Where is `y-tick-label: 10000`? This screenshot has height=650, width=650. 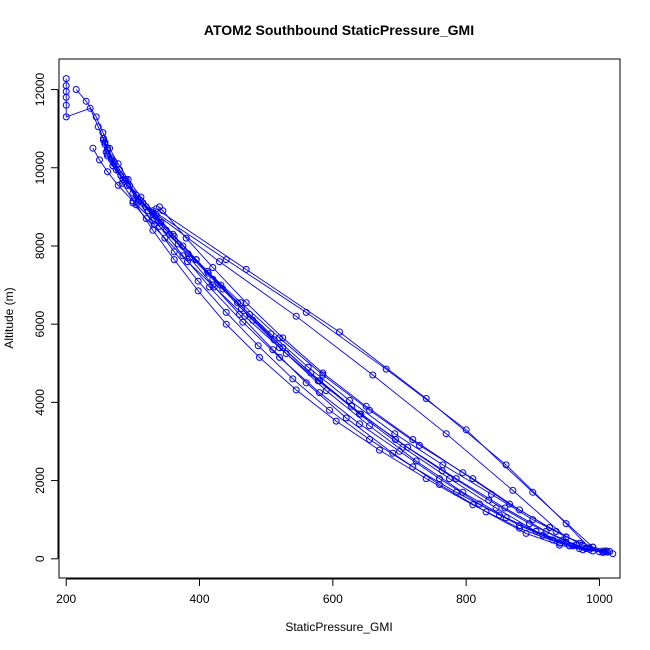 y-tick-label: 10000 is located at coordinates (40, 168).